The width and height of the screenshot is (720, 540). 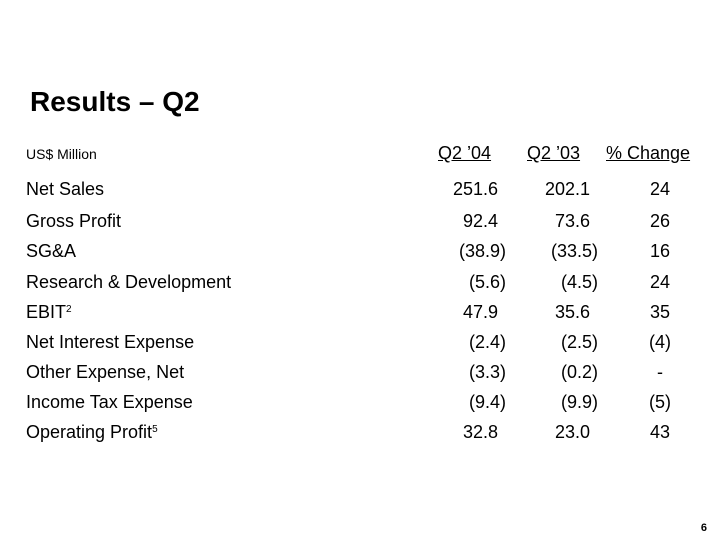 I want to click on table-row: Gross Profit 92.4 73.6 26, so click(x=360, y=223).